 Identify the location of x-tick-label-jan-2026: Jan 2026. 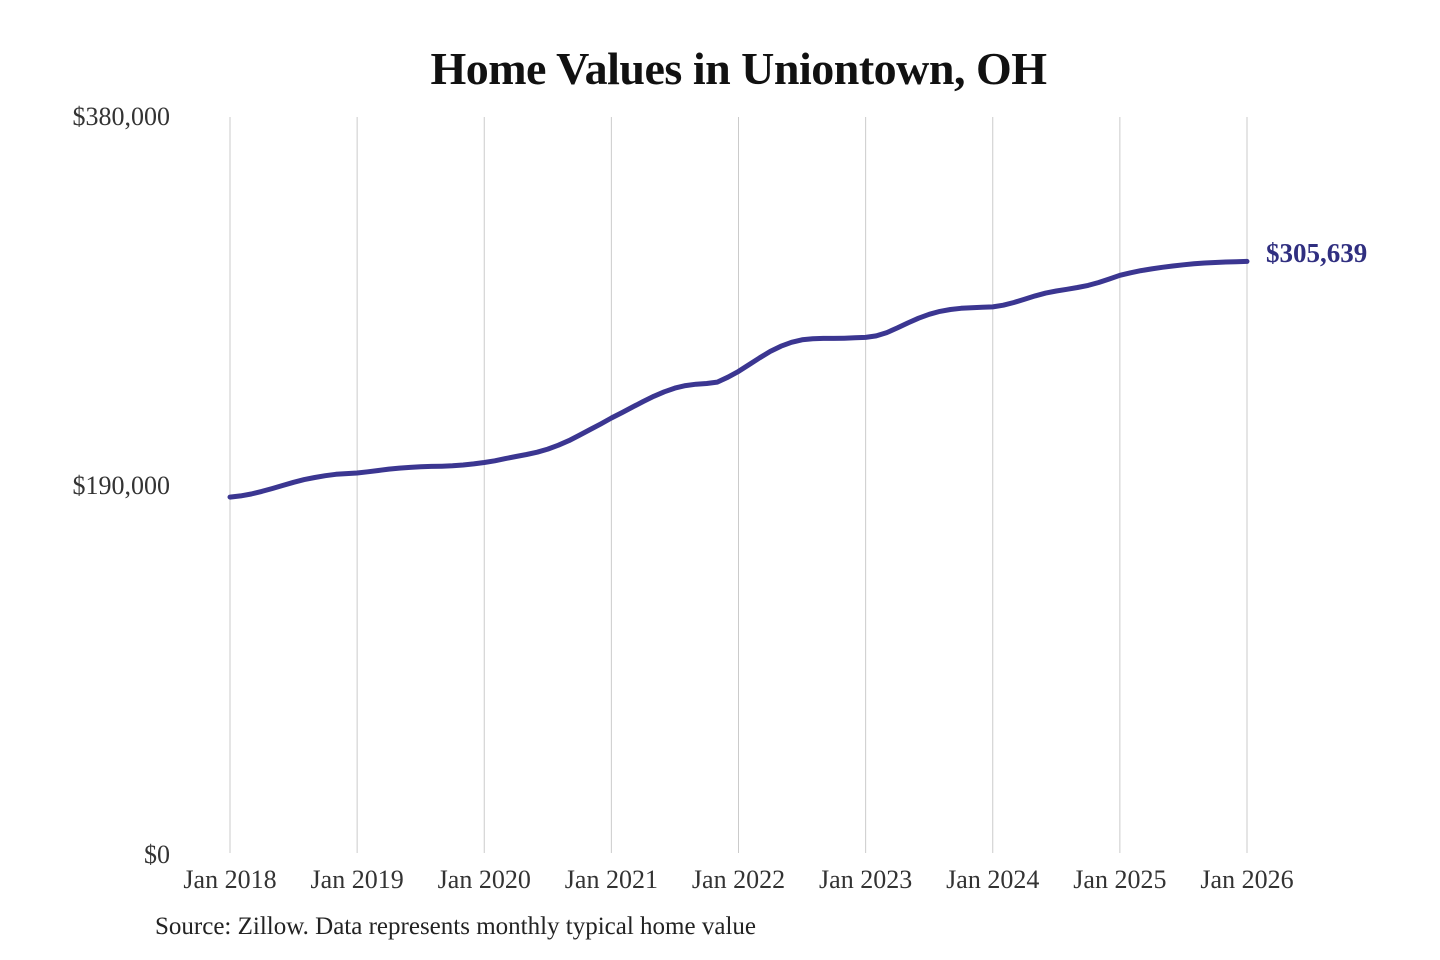
(1247, 879).